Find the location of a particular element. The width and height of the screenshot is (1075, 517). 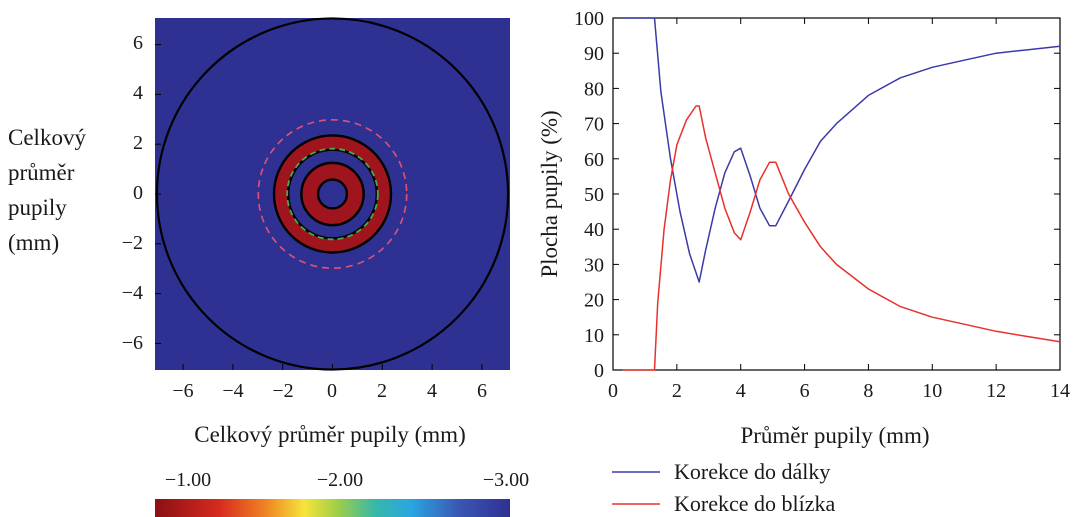

map-y-tick: 6 is located at coordinates (138, 43).